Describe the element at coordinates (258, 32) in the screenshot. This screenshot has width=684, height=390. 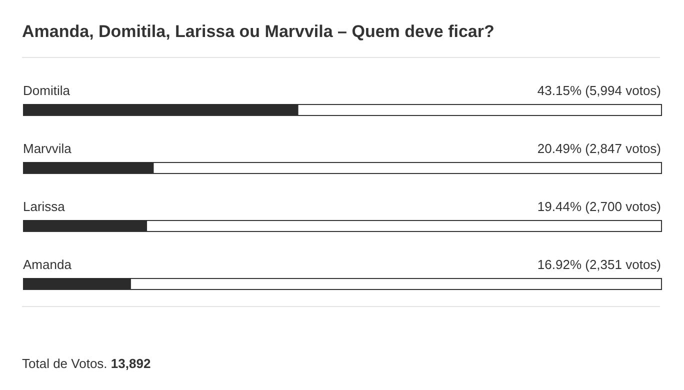
I see `chart-title: Amanda, Domitila, Larissa ou Marvvila – Quem deve ficar?` at that location.